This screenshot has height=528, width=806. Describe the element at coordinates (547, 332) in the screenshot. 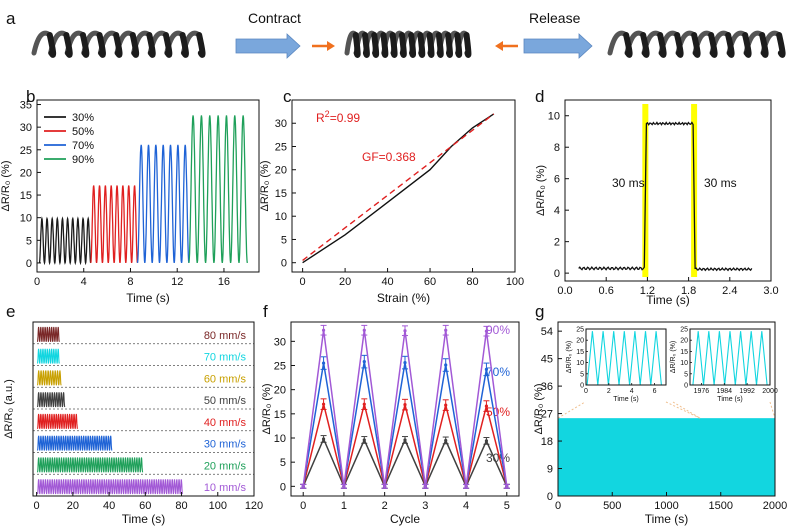

I see `y-tick-label: 54` at that location.